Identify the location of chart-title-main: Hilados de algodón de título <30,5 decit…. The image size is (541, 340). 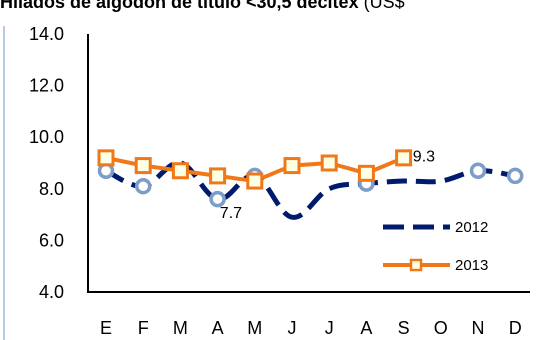
(179, 6).